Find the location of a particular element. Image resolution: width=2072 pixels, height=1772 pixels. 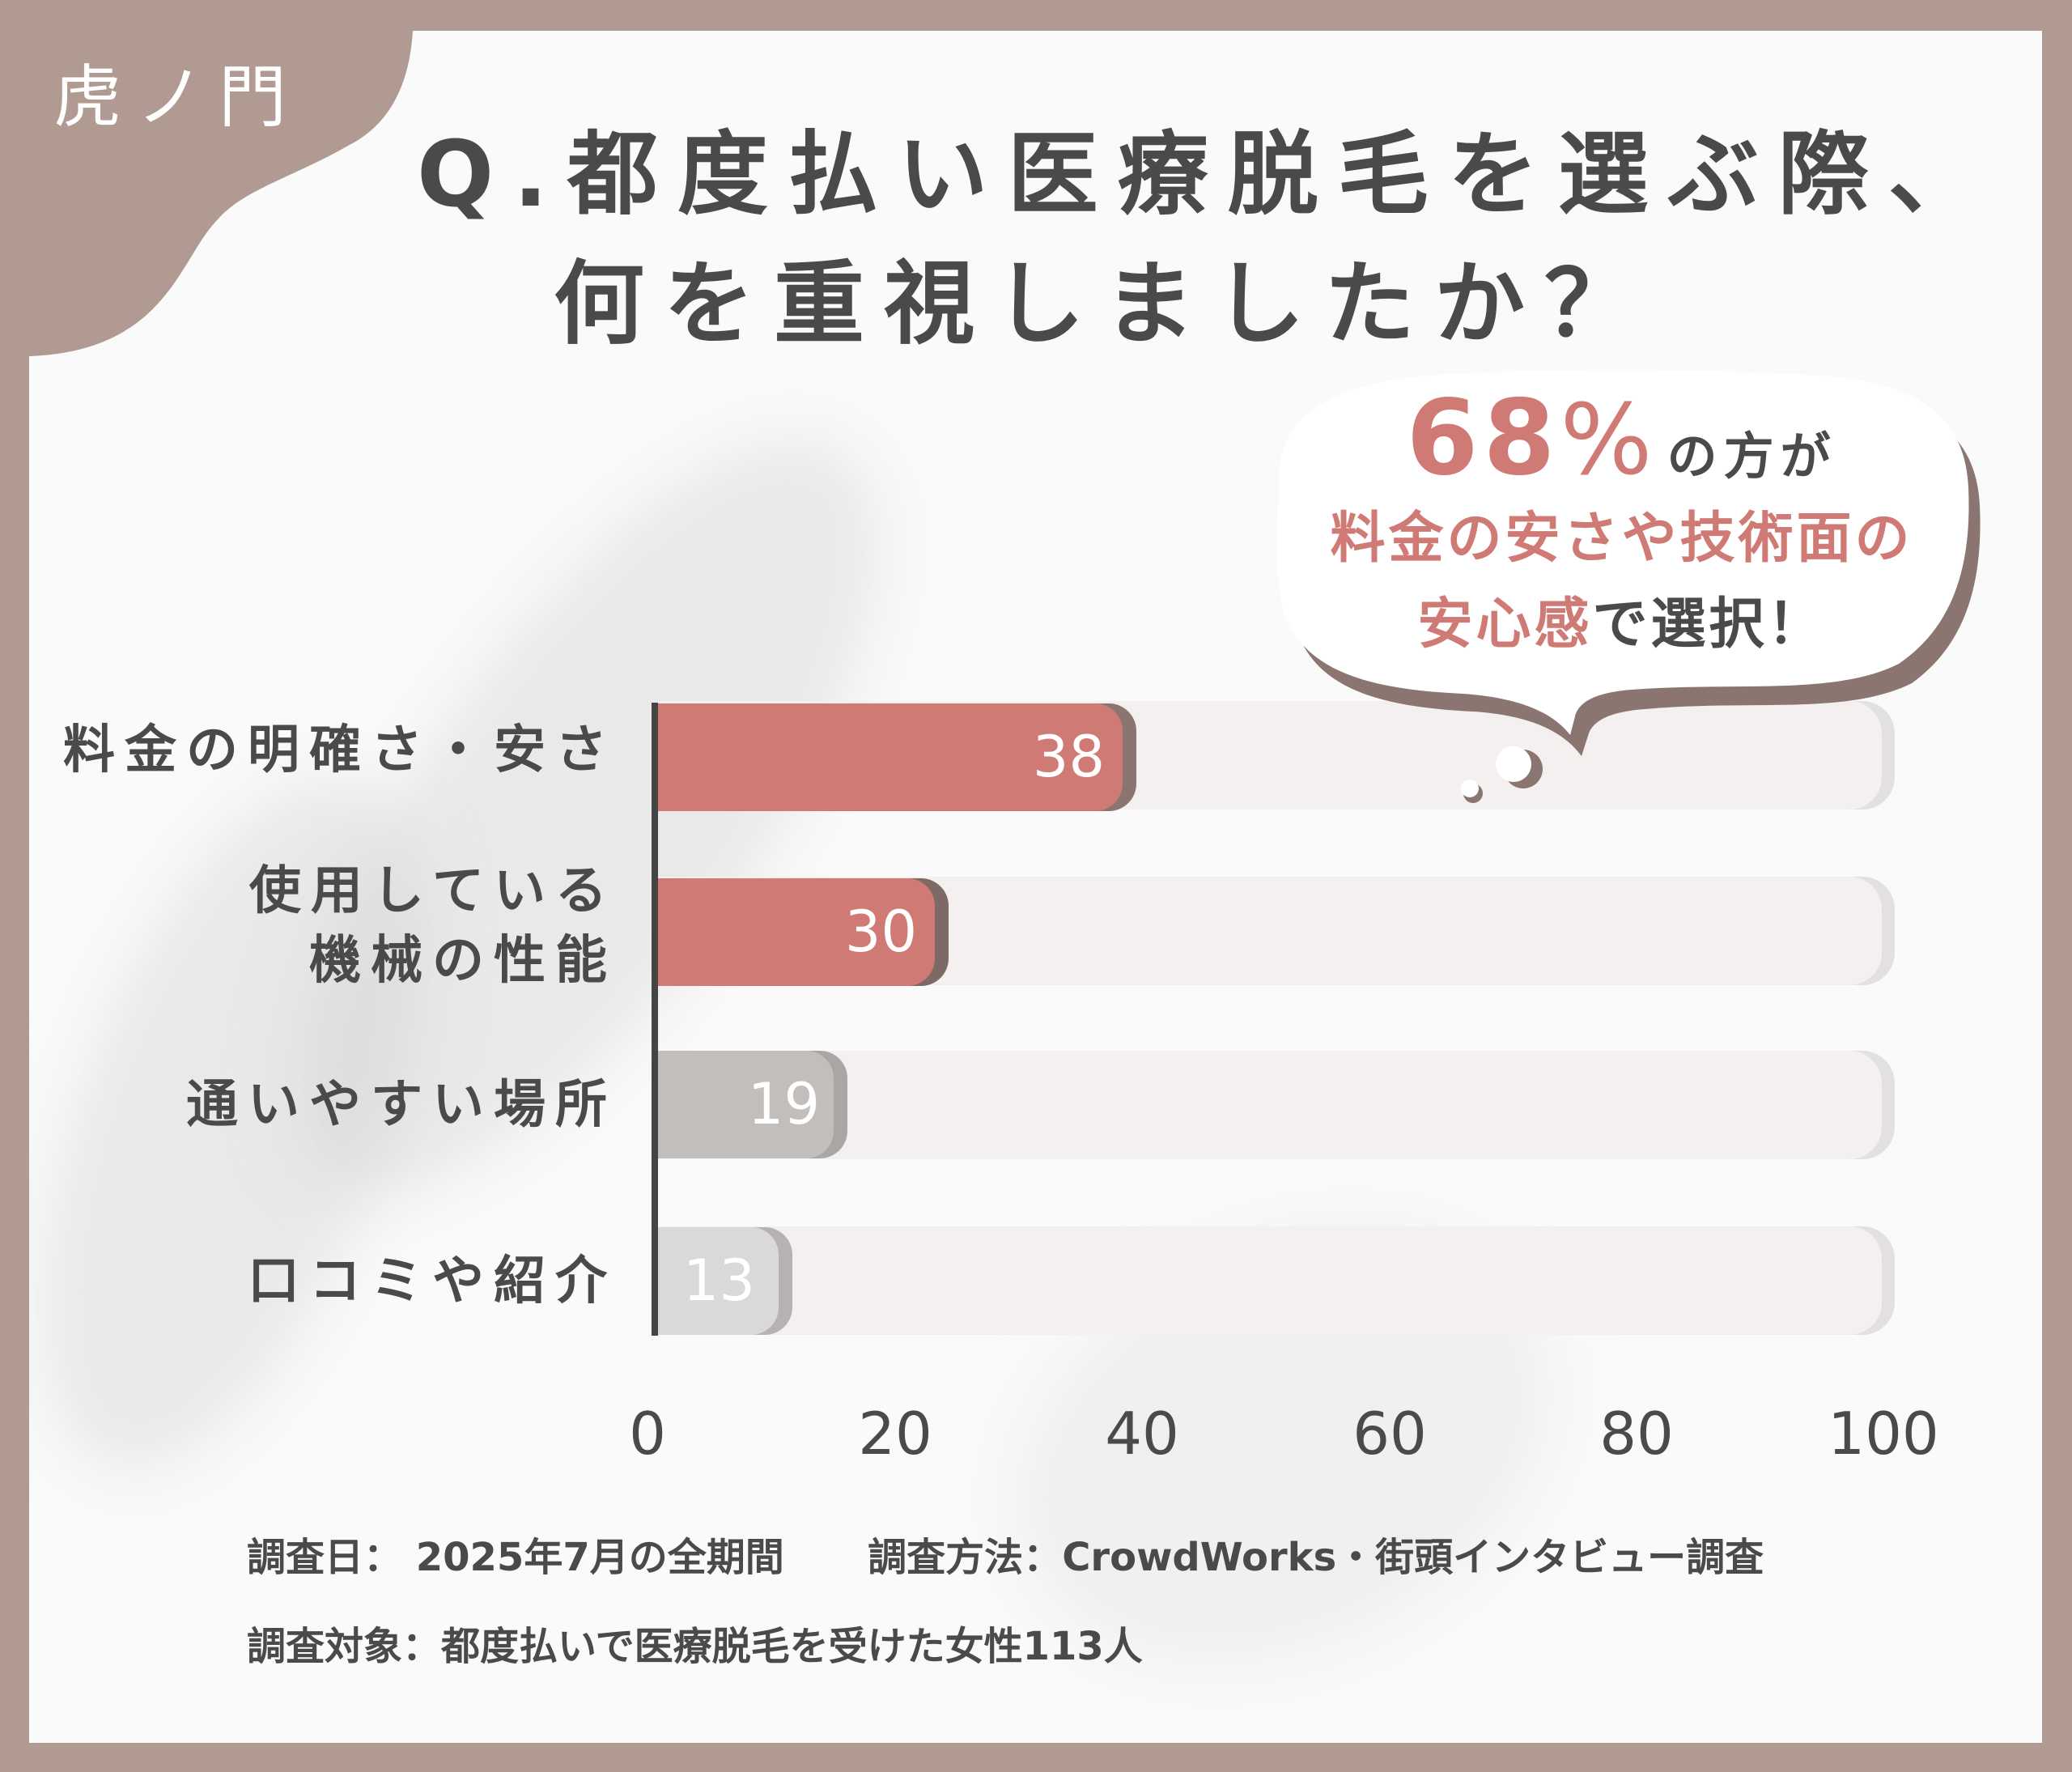

corner-blob-shape is located at coordinates (206, 195).